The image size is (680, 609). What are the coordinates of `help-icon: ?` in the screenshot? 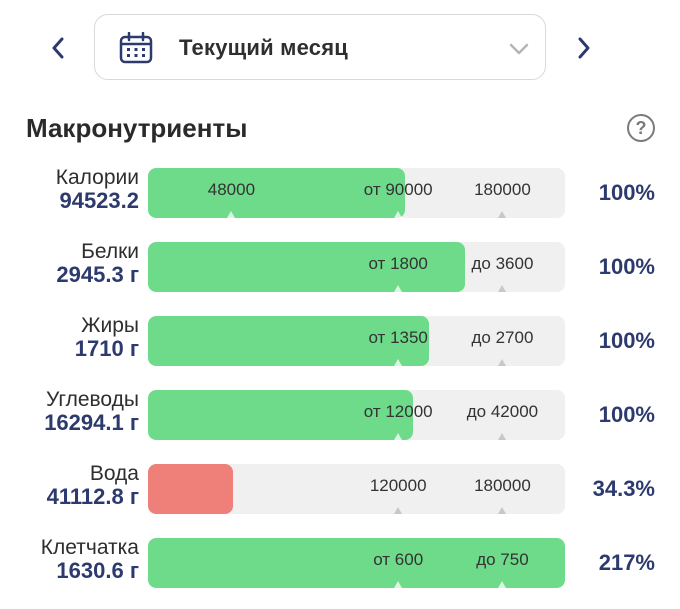 It's located at (641, 128).